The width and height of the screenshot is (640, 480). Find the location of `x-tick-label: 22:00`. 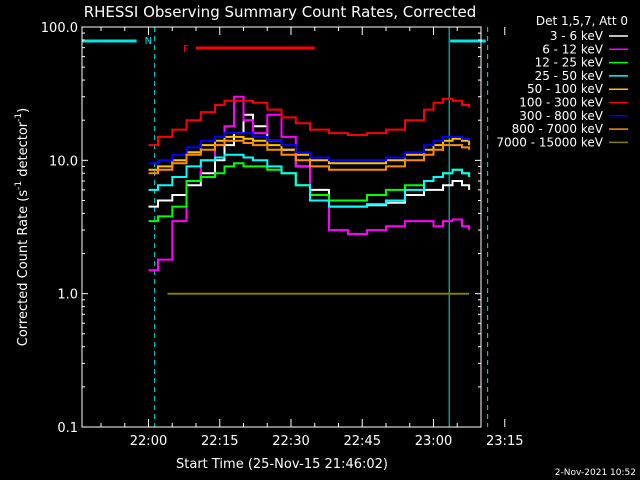

x-tick-label: 22:00 is located at coordinates (148, 441).